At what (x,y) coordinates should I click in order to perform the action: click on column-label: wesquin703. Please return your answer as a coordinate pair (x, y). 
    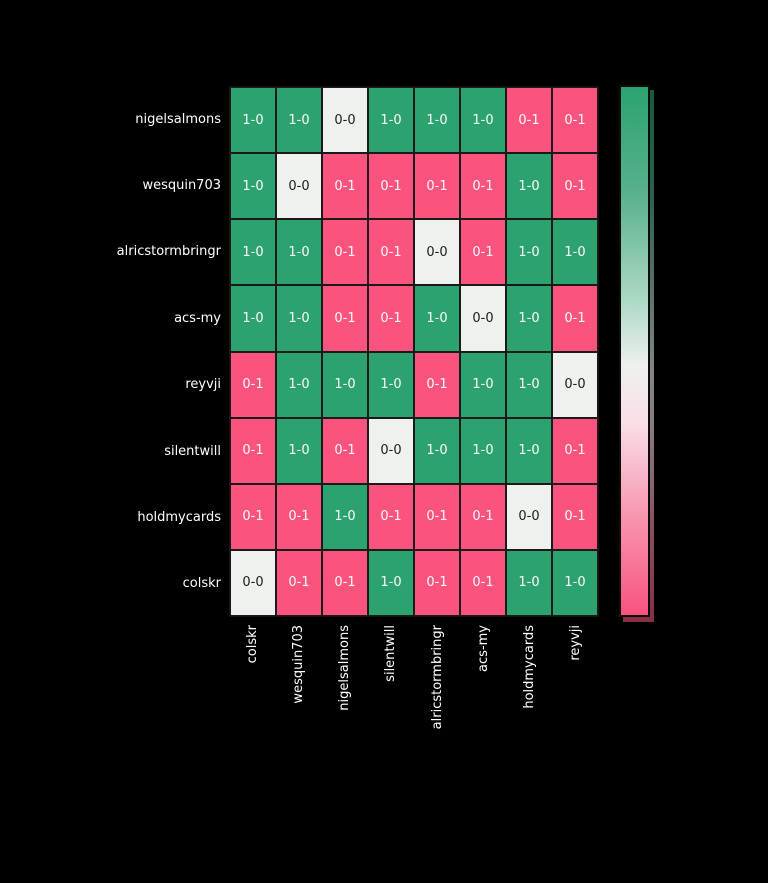
    Looking at the image, I should click on (298, 664).